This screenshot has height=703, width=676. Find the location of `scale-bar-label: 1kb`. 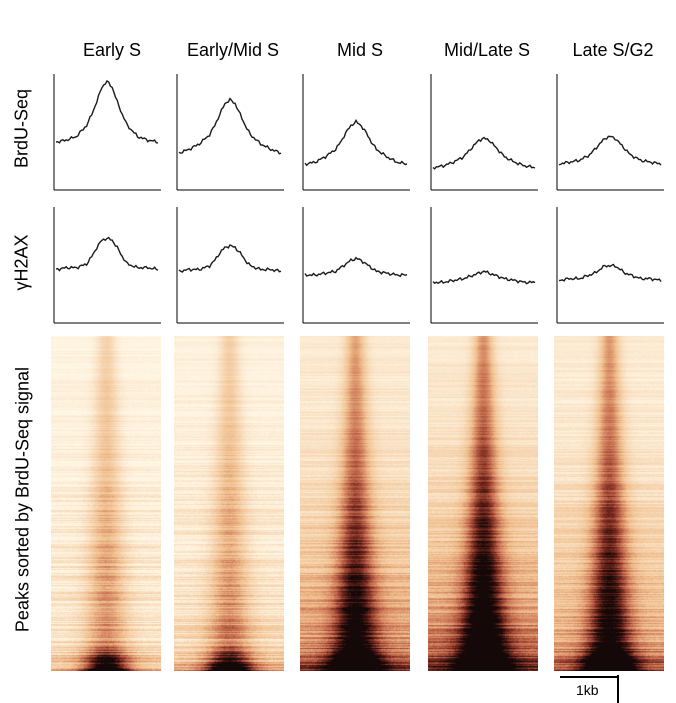

scale-bar-label: 1kb is located at coordinates (587, 690).